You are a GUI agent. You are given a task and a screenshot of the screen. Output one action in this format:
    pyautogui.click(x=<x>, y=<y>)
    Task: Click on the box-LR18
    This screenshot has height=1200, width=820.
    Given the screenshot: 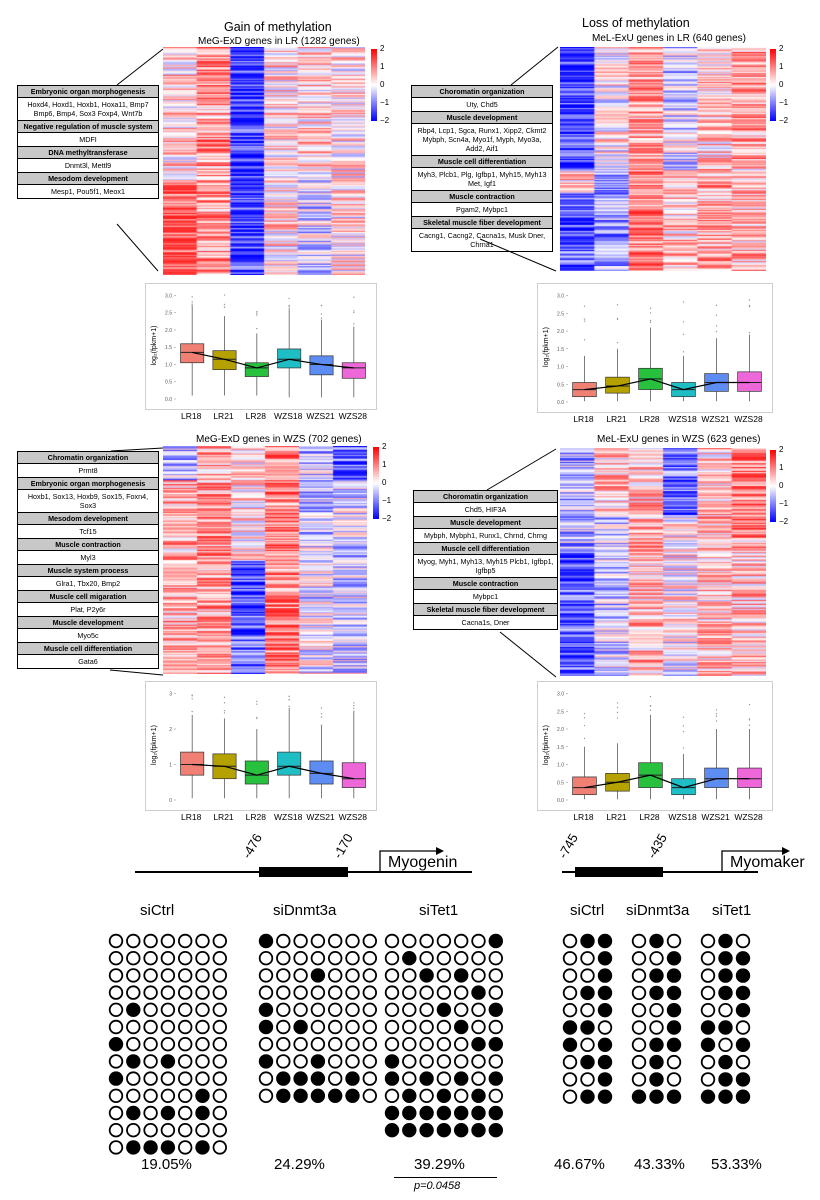 What is the action you would take?
    pyautogui.click(x=192, y=353)
    